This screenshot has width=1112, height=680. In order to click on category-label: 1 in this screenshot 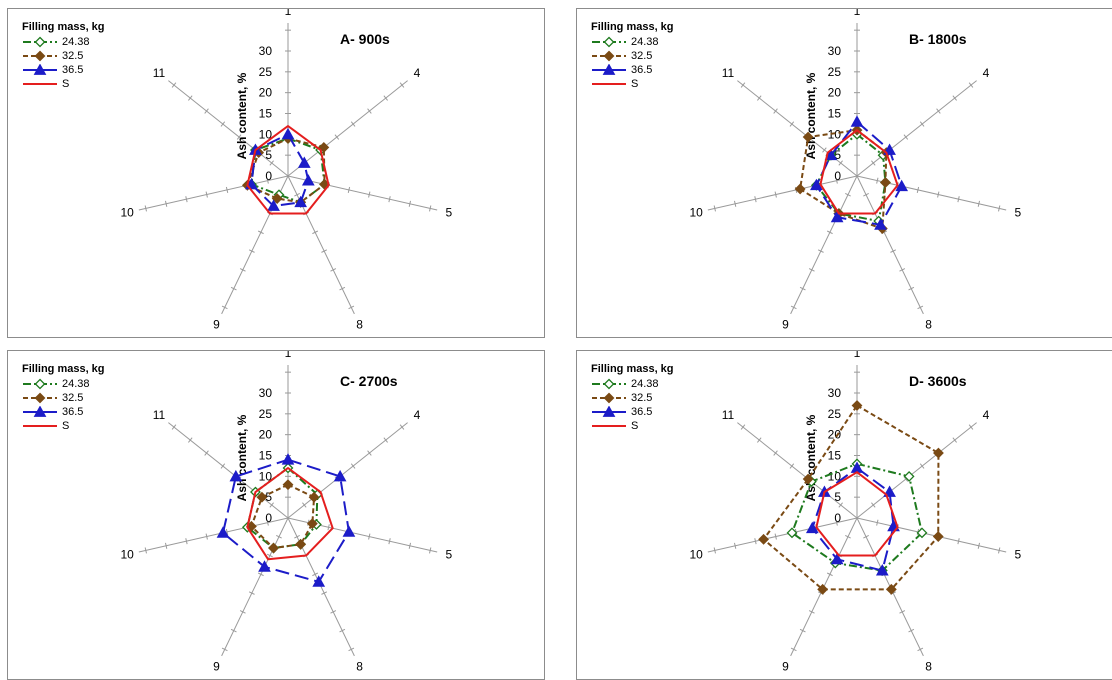, I will do `click(857, 13)`.